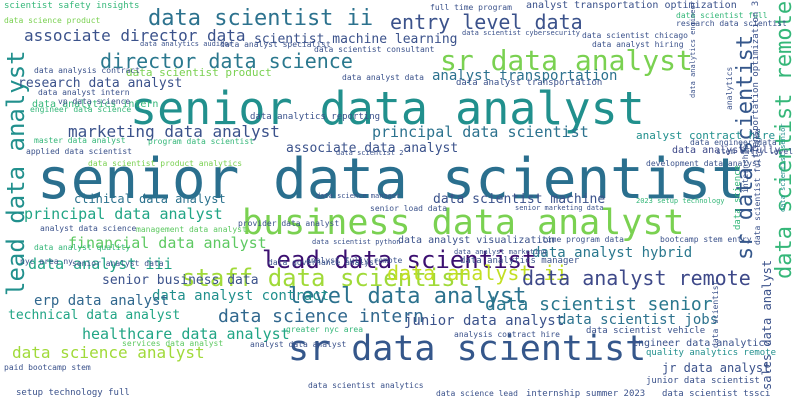 This screenshot has height=400, width=800. I want to click on word-analytics: analytics, so click(729, 88).